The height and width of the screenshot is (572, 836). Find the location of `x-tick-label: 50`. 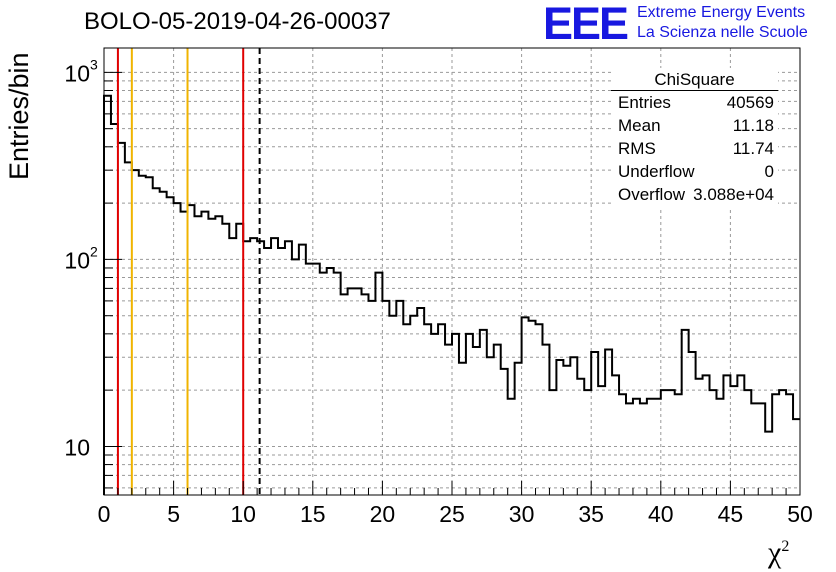

x-tick-label: 50 is located at coordinates (800, 514).